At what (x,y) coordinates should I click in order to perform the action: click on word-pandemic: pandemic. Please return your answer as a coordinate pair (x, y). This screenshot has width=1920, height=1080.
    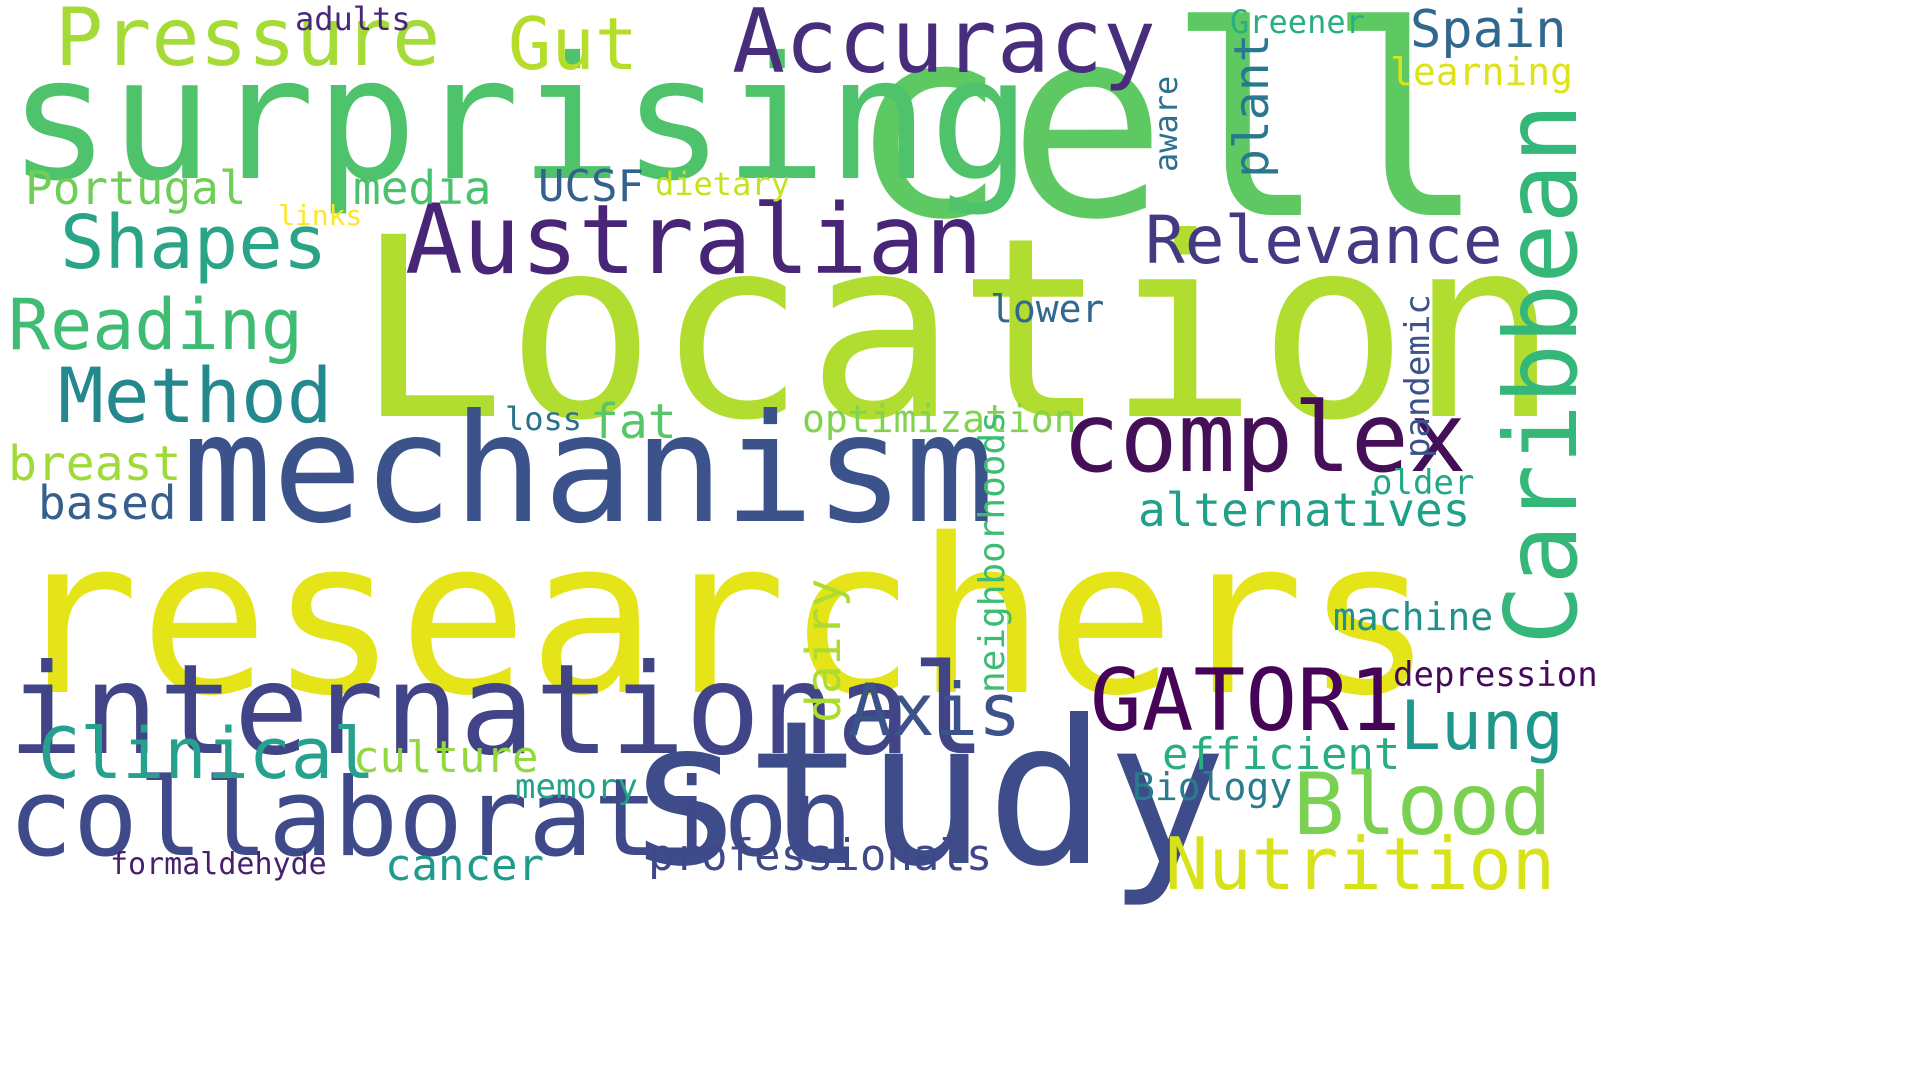
    Looking at the image, I should click on (1418, 376).